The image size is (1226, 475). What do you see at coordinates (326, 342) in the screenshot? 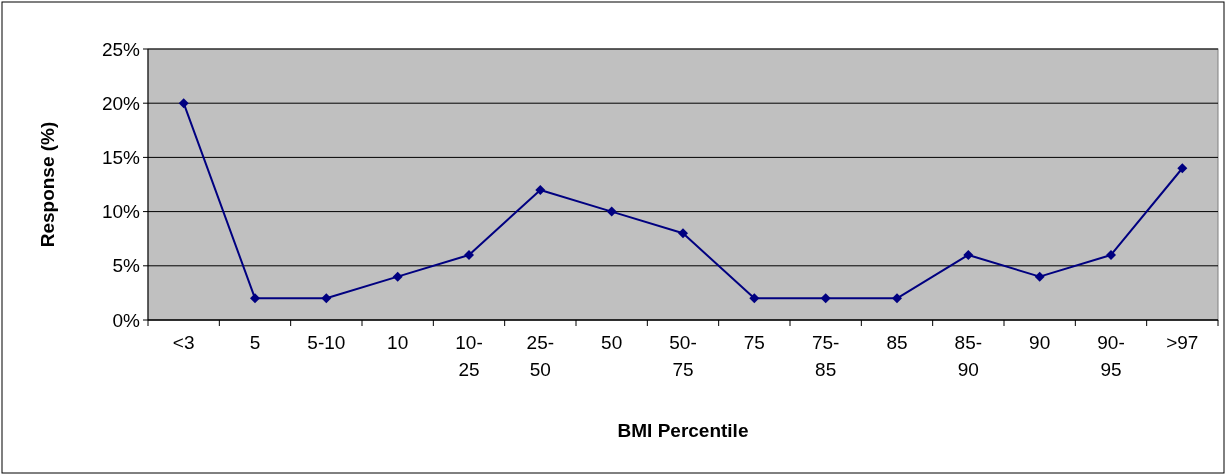
I see `x-tick-label: 5-10` at bounding box center [326, 342].